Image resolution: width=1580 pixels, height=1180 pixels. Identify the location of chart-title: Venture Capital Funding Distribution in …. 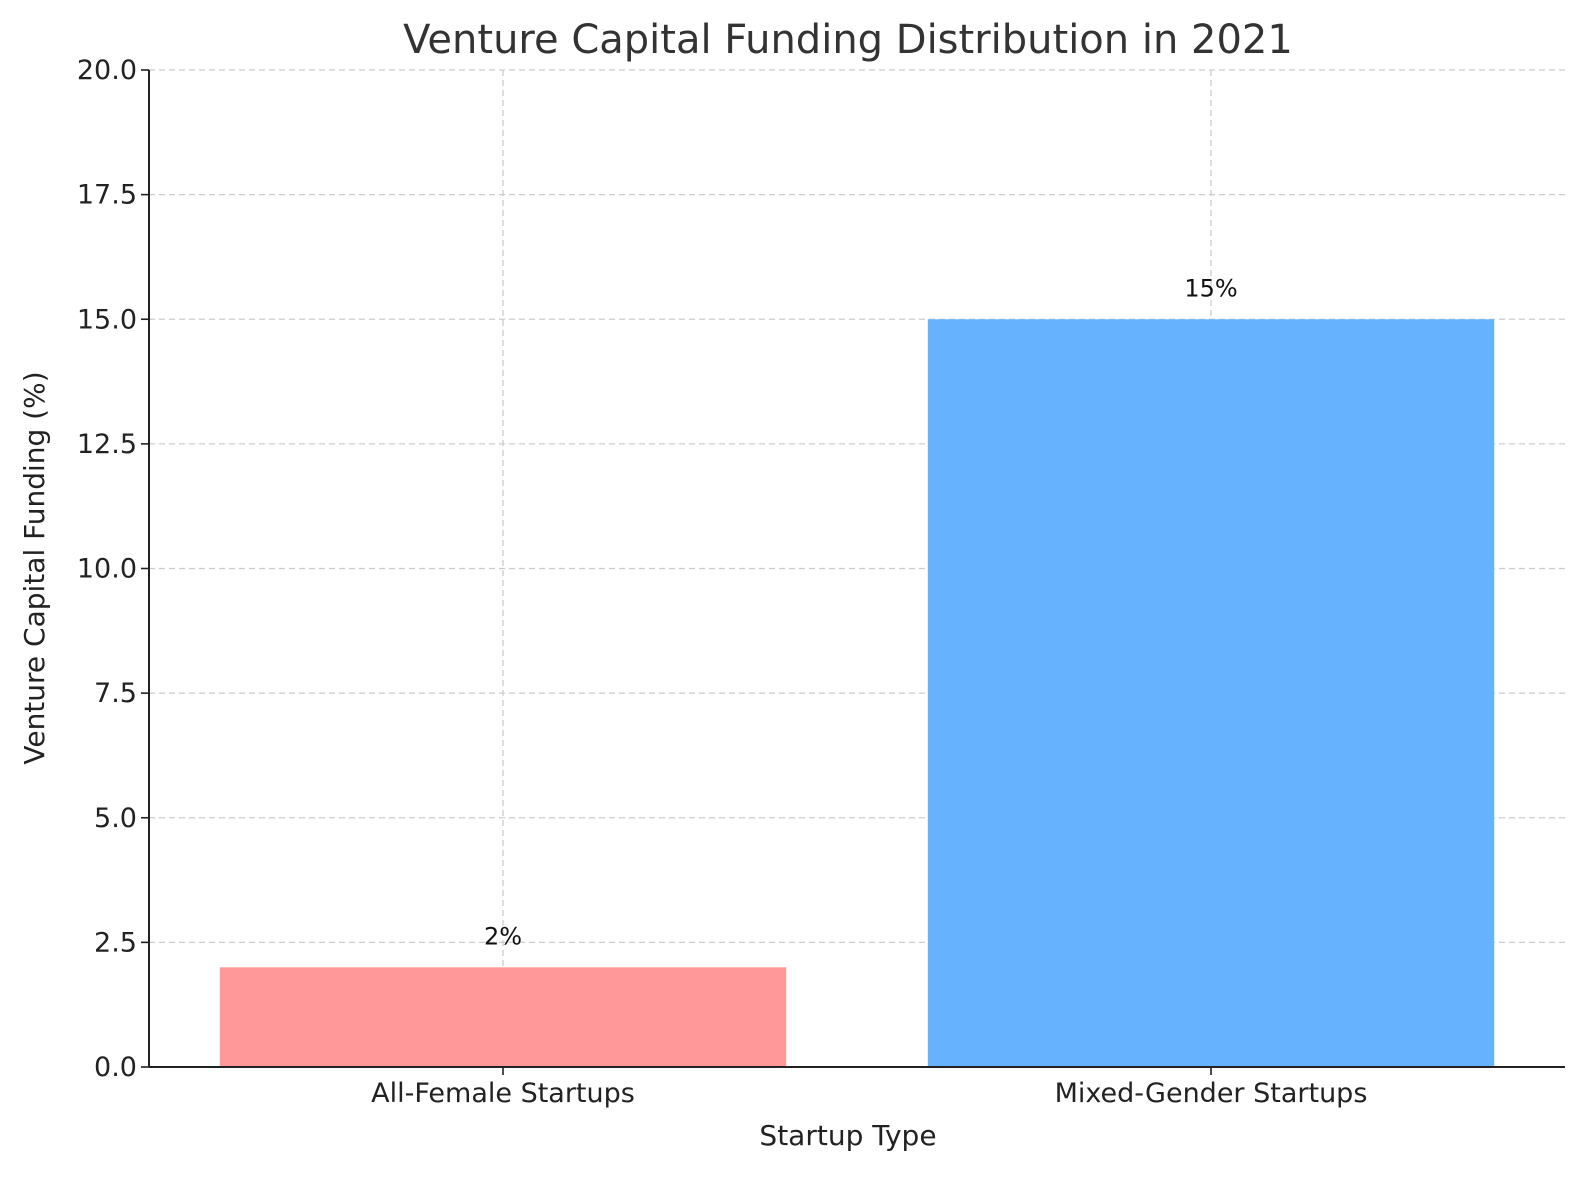
(848, 40).